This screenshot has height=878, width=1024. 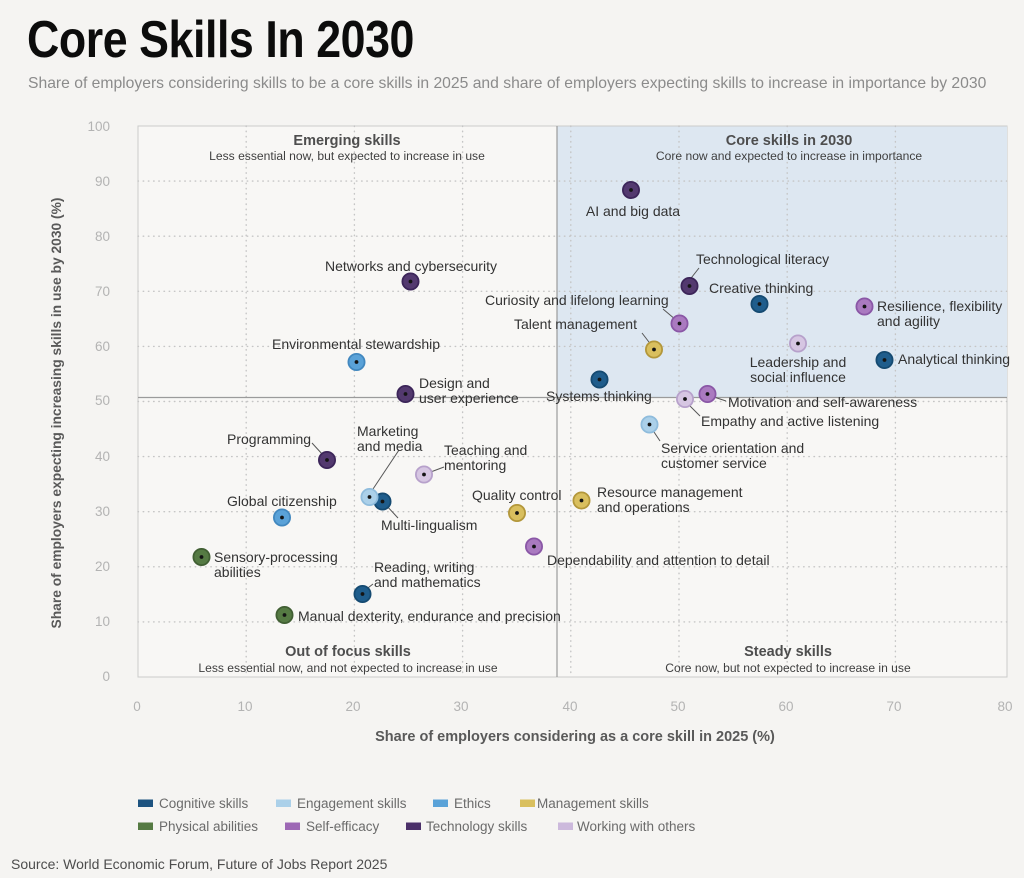 What do you see at coordinates (411, 266) in the screenshot?
I see `svg-text: Networks and cybersecurity` at bounding box center [411, 266].